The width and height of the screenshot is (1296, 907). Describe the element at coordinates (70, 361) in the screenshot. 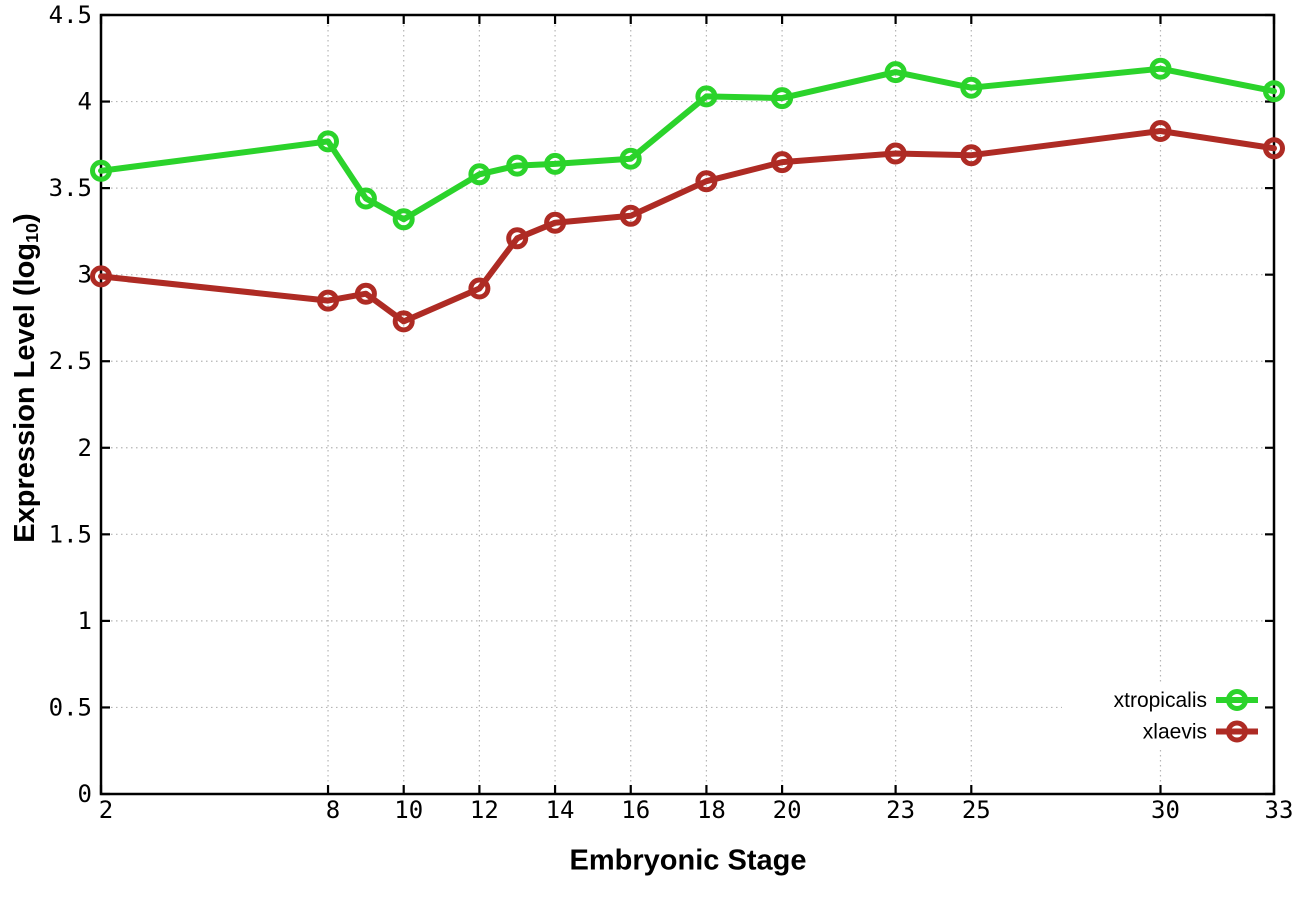

I see `y-tick-label: 2.5` at that location.